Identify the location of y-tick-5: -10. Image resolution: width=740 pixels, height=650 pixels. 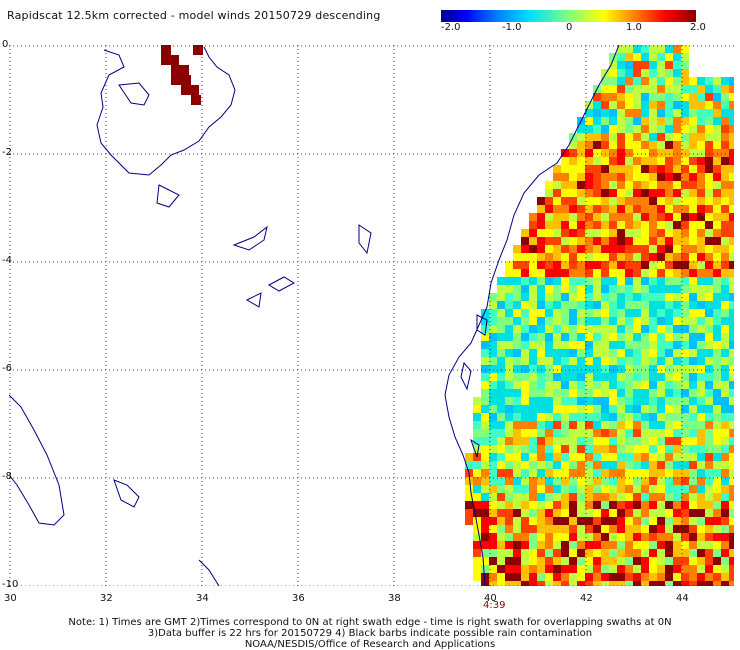
(10, 584).